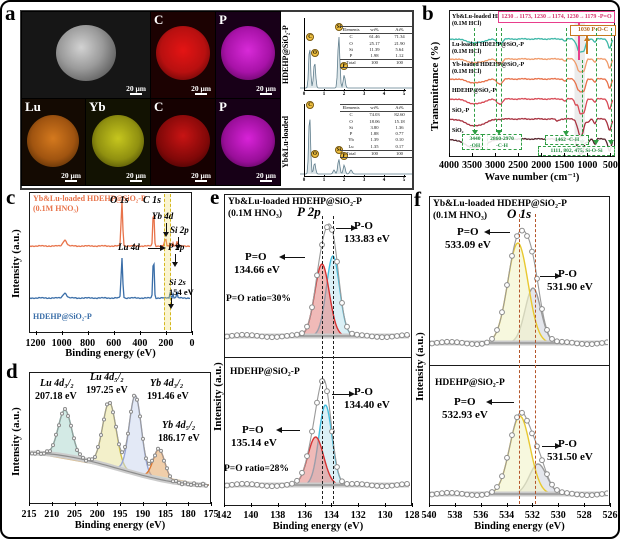  What do you see at coordinates (364, 180) in the screenshot?
I see `tick-label: 3` at bounding box center [364, 180].